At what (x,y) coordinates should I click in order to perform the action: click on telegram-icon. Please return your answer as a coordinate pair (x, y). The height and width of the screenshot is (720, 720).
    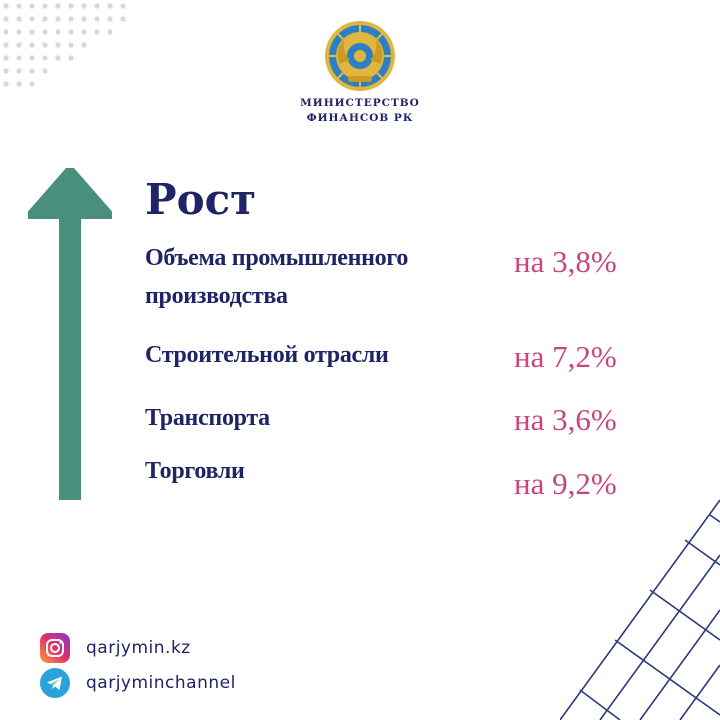
    Looking at the image, I should click on (55, 683).